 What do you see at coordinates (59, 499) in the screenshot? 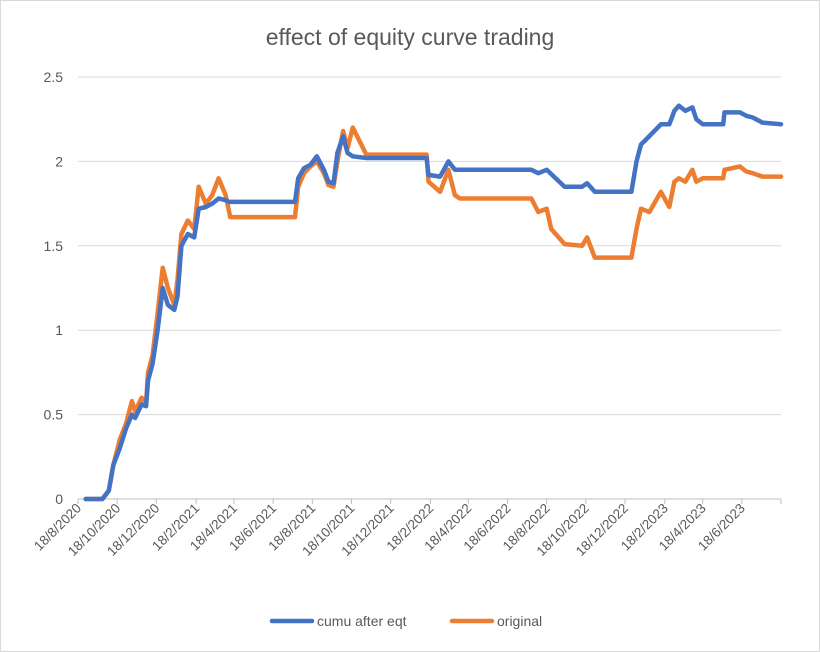
I see `y-tick-label: 0` at bounding box center [59, 499].